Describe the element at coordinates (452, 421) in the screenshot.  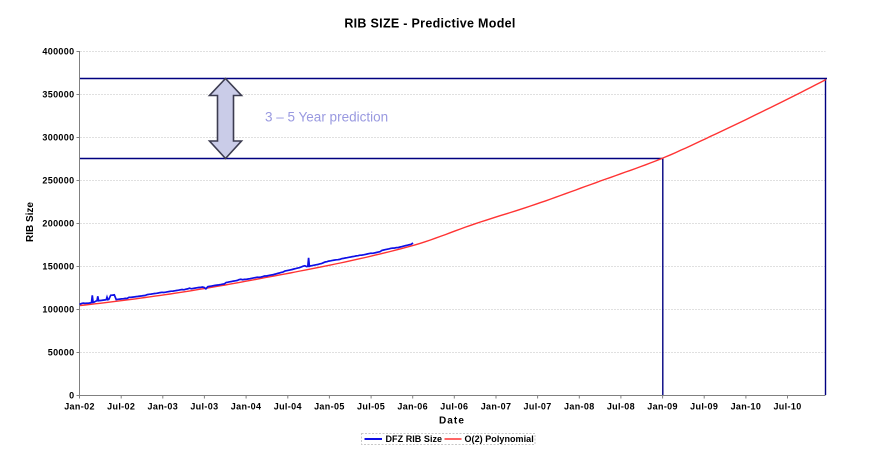
I see `svg-text: Date` at that location.